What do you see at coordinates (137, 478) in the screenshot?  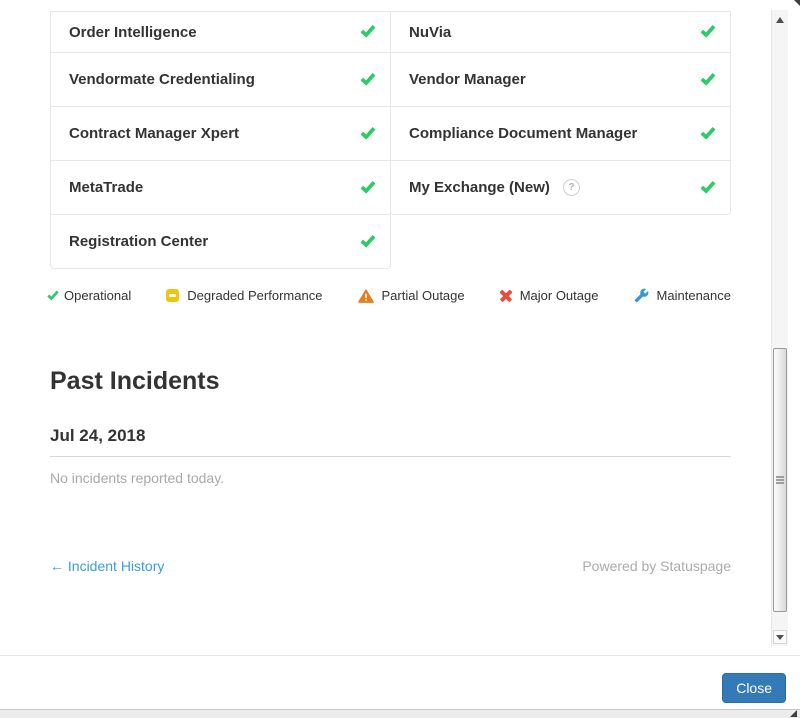 I see `no-incidents-message: No incidents reported today.` at bounding box center [137, 478].